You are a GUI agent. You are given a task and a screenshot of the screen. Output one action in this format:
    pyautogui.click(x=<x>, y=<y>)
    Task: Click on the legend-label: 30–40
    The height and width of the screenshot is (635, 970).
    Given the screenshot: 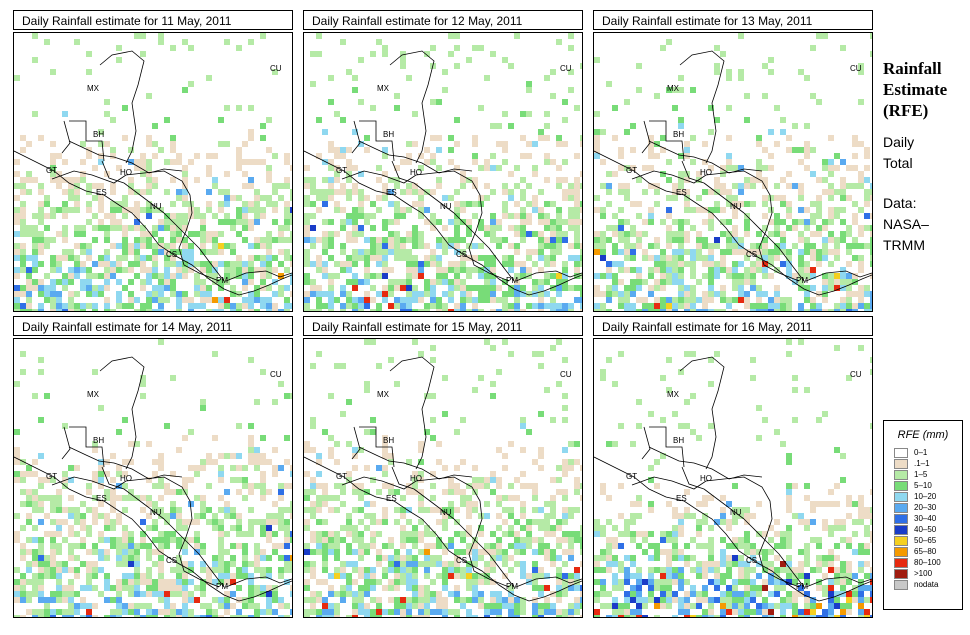 What is the action you would take?
    pyautogui.click(x=925, y=518)
    